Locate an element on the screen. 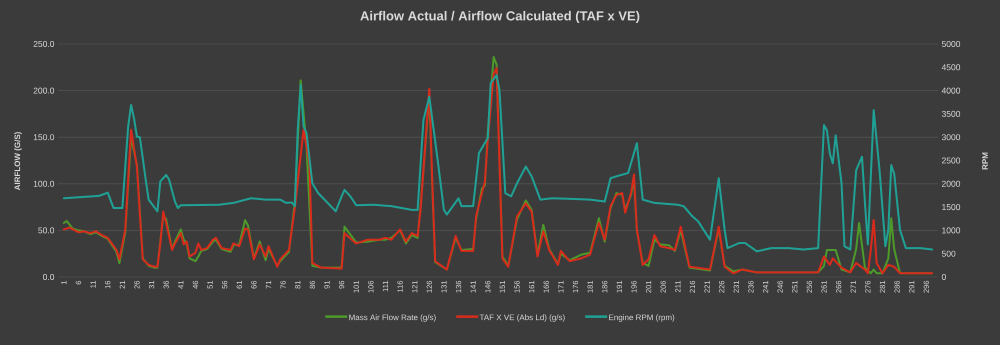  y-tick-label: 50.0 is located at coordinates (46, 230).